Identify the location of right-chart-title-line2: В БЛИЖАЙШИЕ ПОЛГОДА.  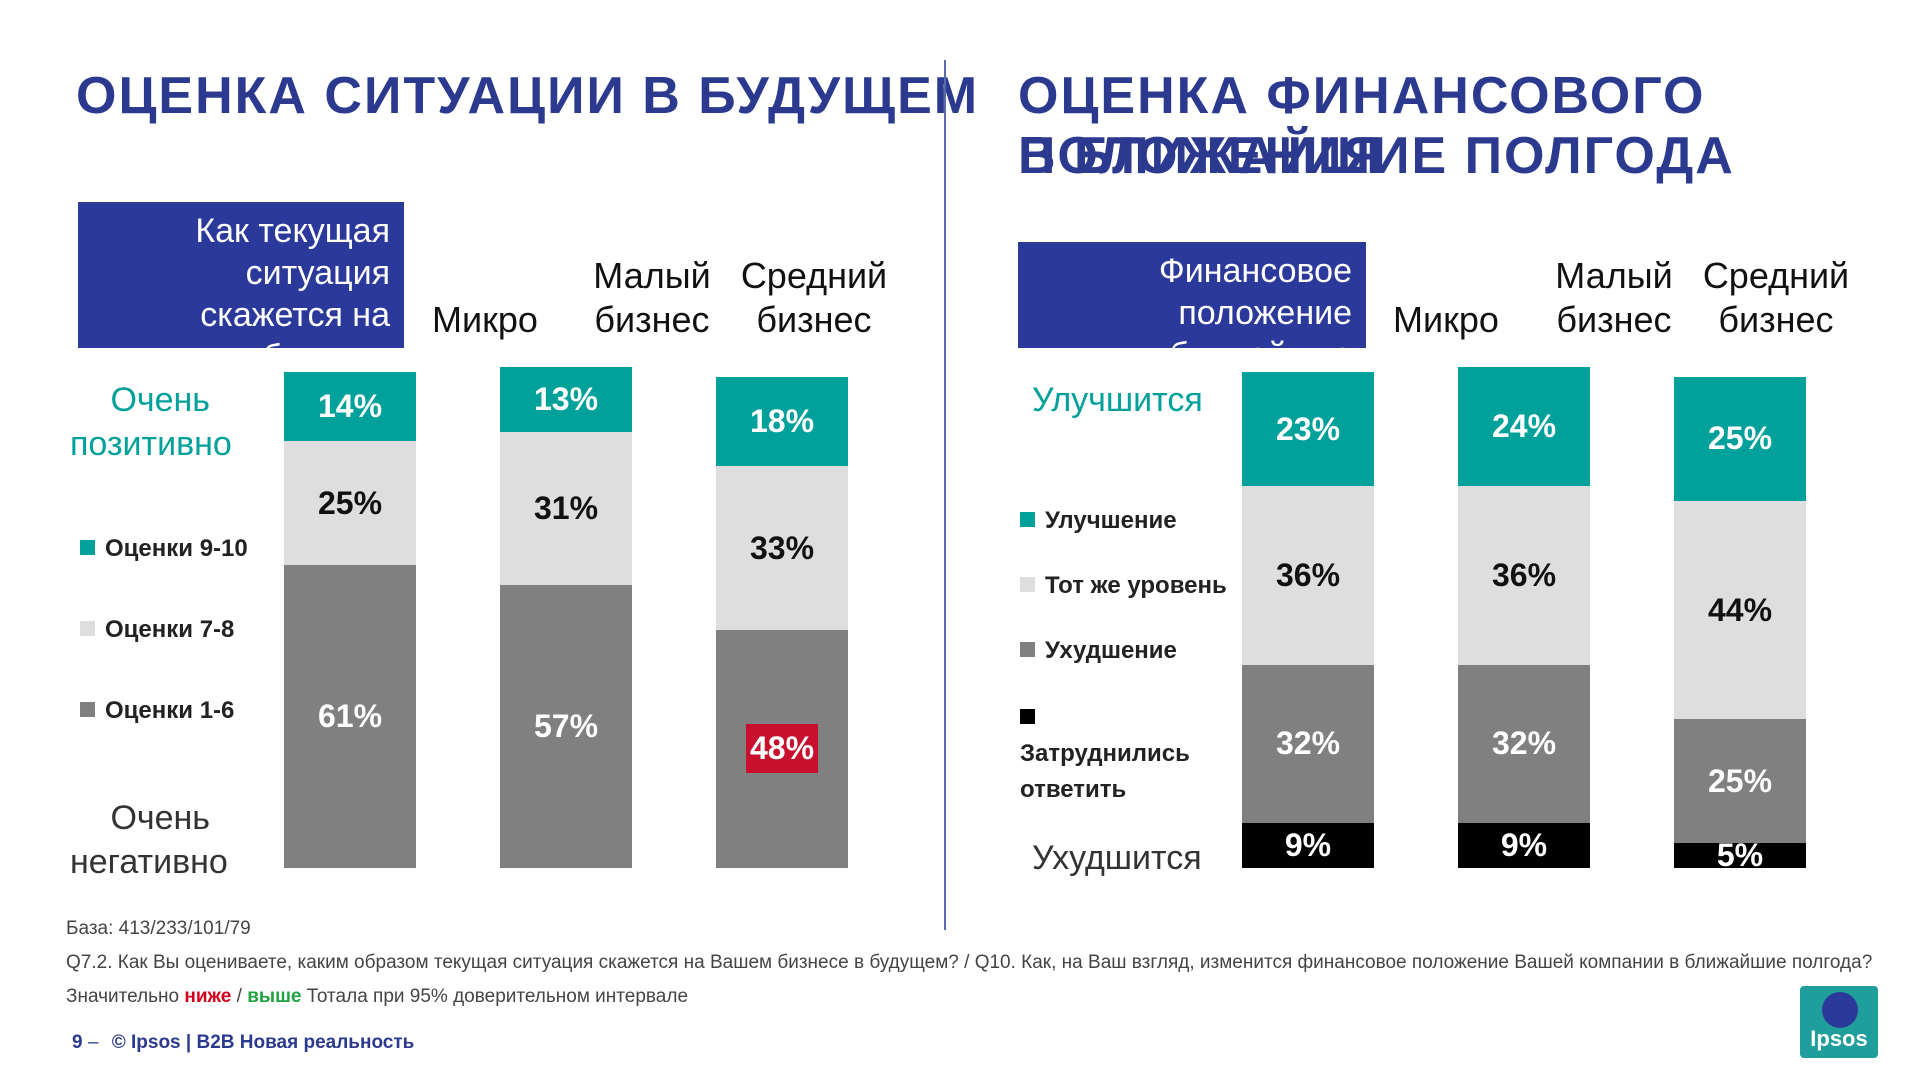
(1376, 156).